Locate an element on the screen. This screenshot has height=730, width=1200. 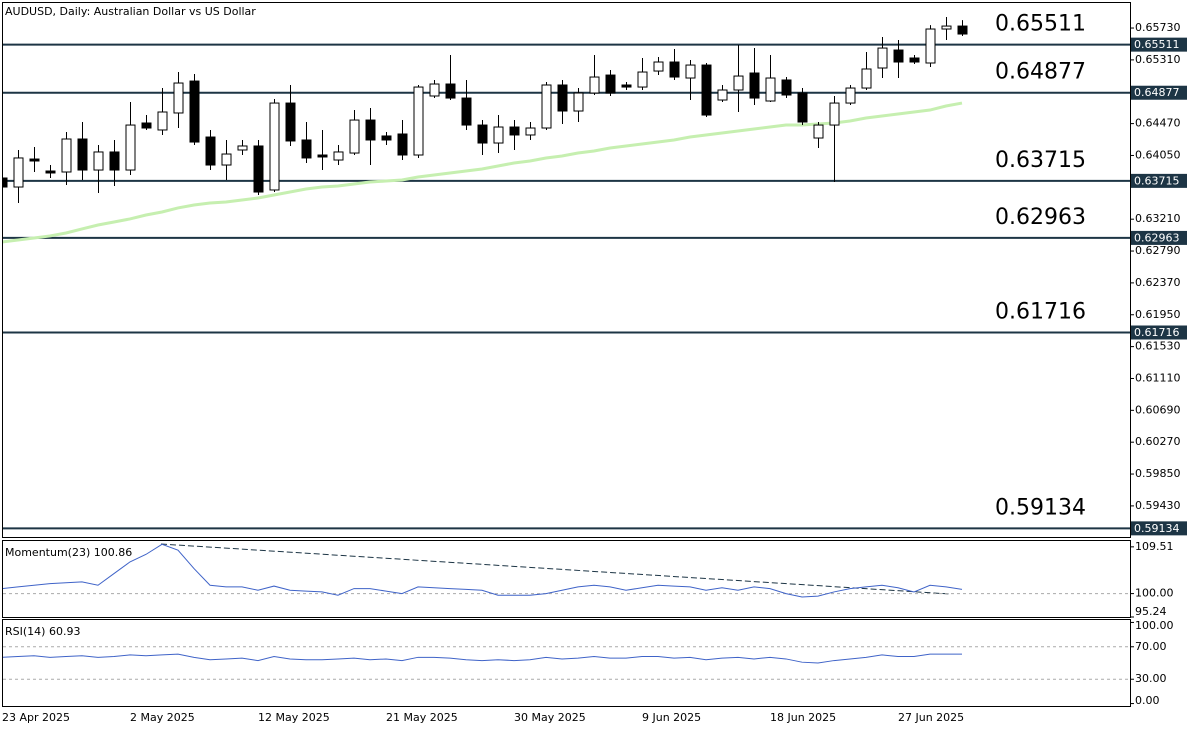
y-tick-label: 109.51 is located at coordinates (1154, 546).